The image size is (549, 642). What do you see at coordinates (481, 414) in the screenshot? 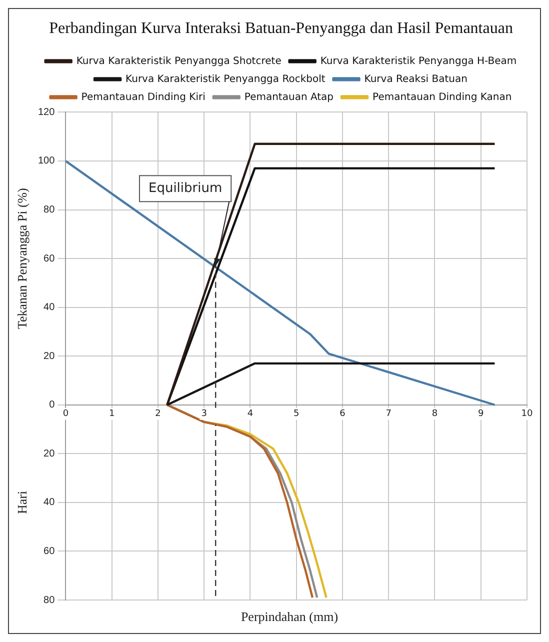
I see `x-tick-label: 9` at bounding box center [481, 414].